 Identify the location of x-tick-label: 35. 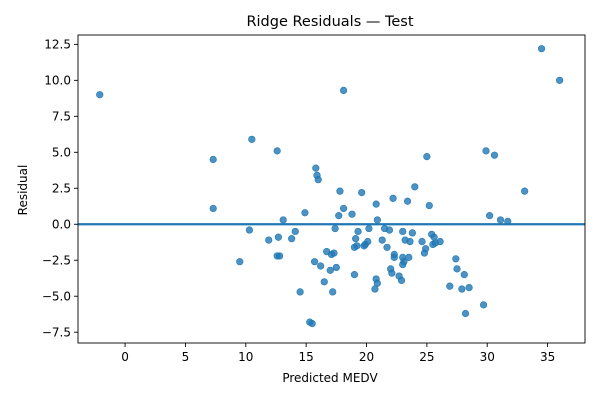
(547, 357).